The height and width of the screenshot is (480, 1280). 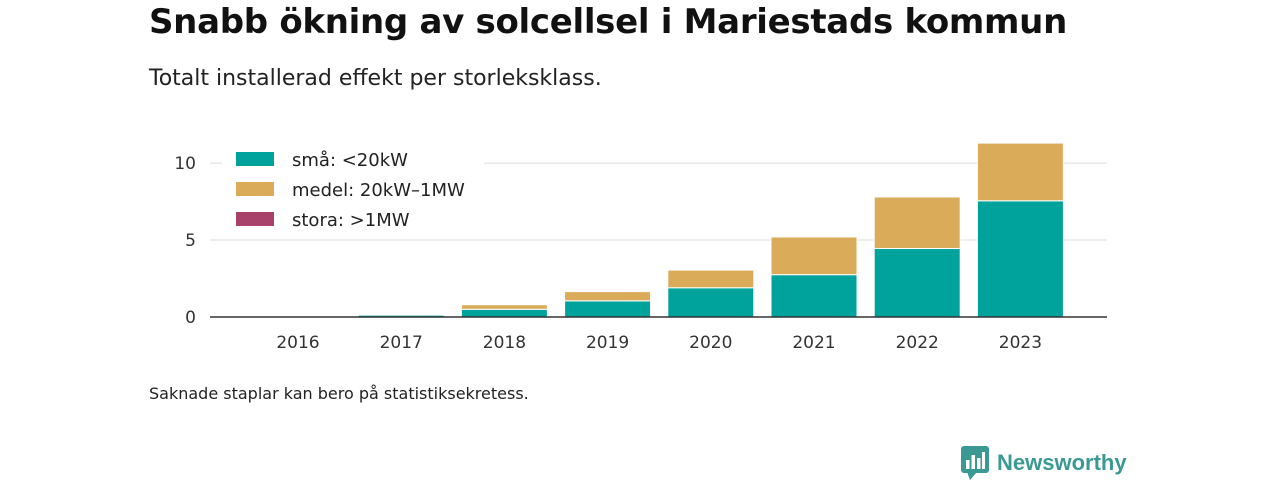 What do you see at coordinates (975, 463) in the screenshot?
I see `bar-chart-speech-bubble-icon` at bounding box center [975, 463].